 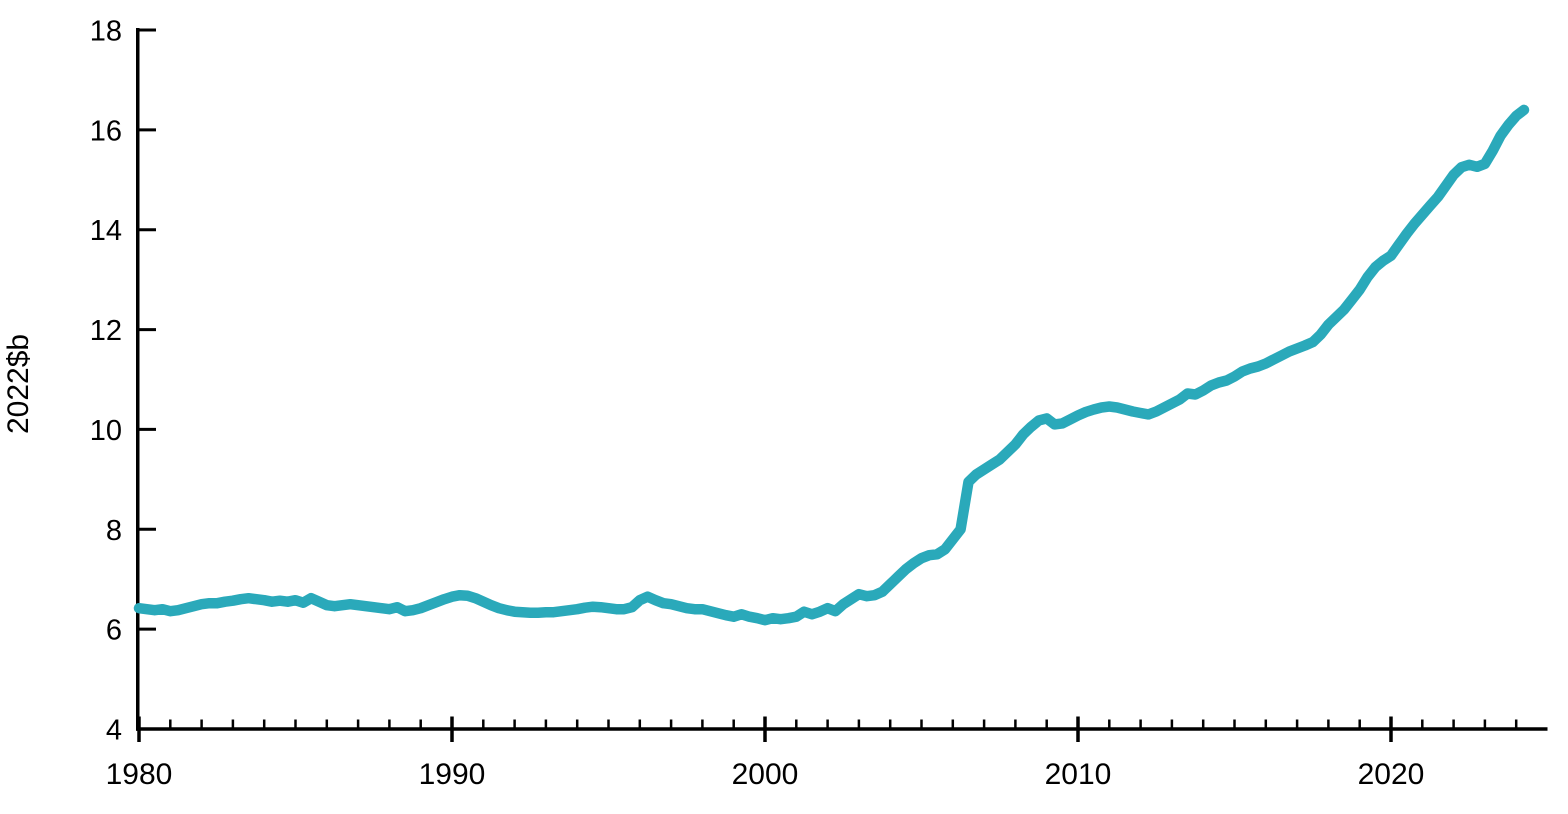 What do you see at coordinates (765, 774) in the screenshot?
I see `x-tick-label: 2000` at bounding box center [765, 774].